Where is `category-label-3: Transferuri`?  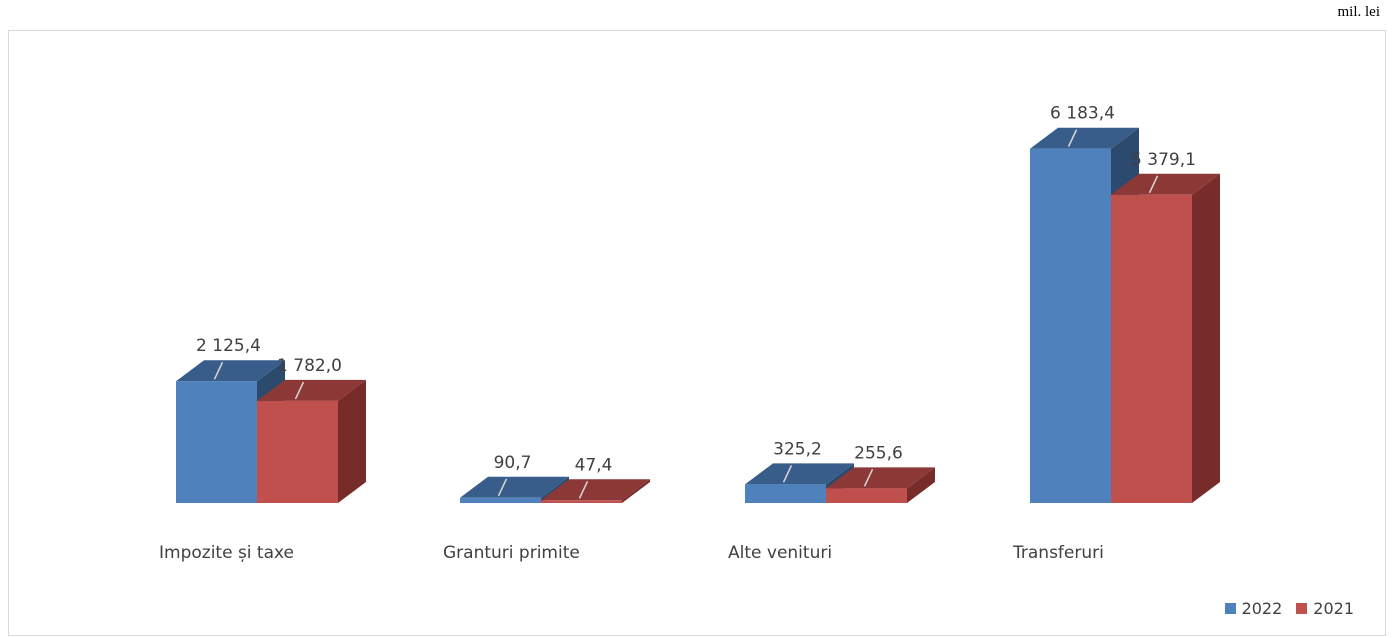 category-label-3: Transferuri is located at coordinates (1058, 553).